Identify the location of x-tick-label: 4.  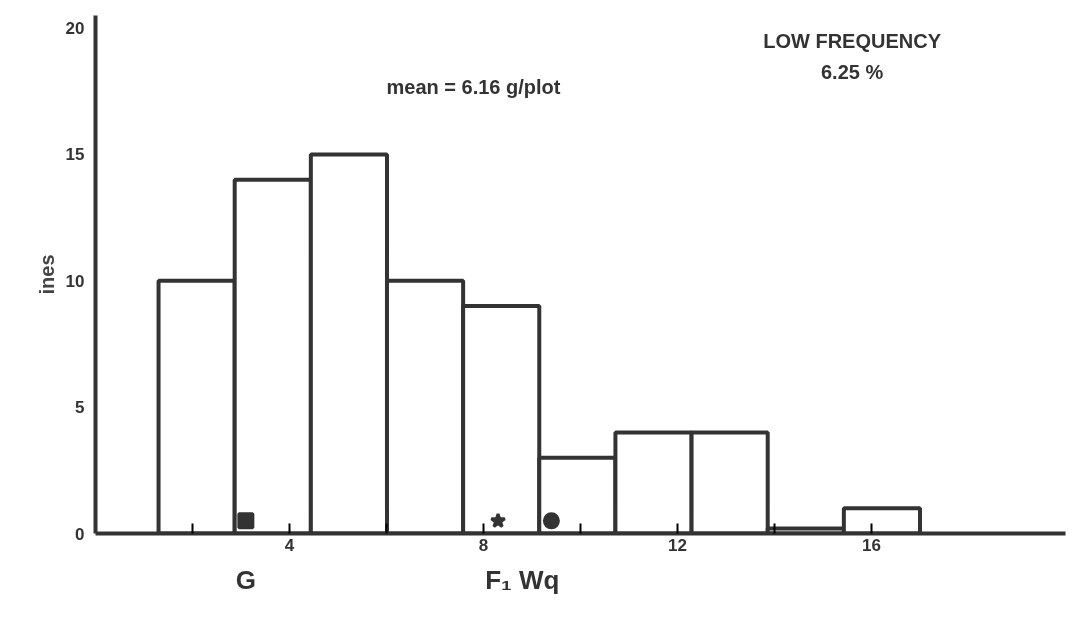
(289, 545).